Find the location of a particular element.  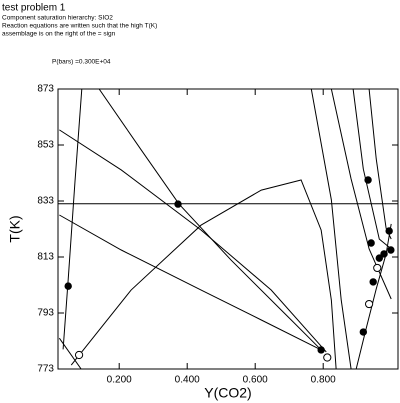

y-tick-label: 773 is located at coordinates (45, 369).